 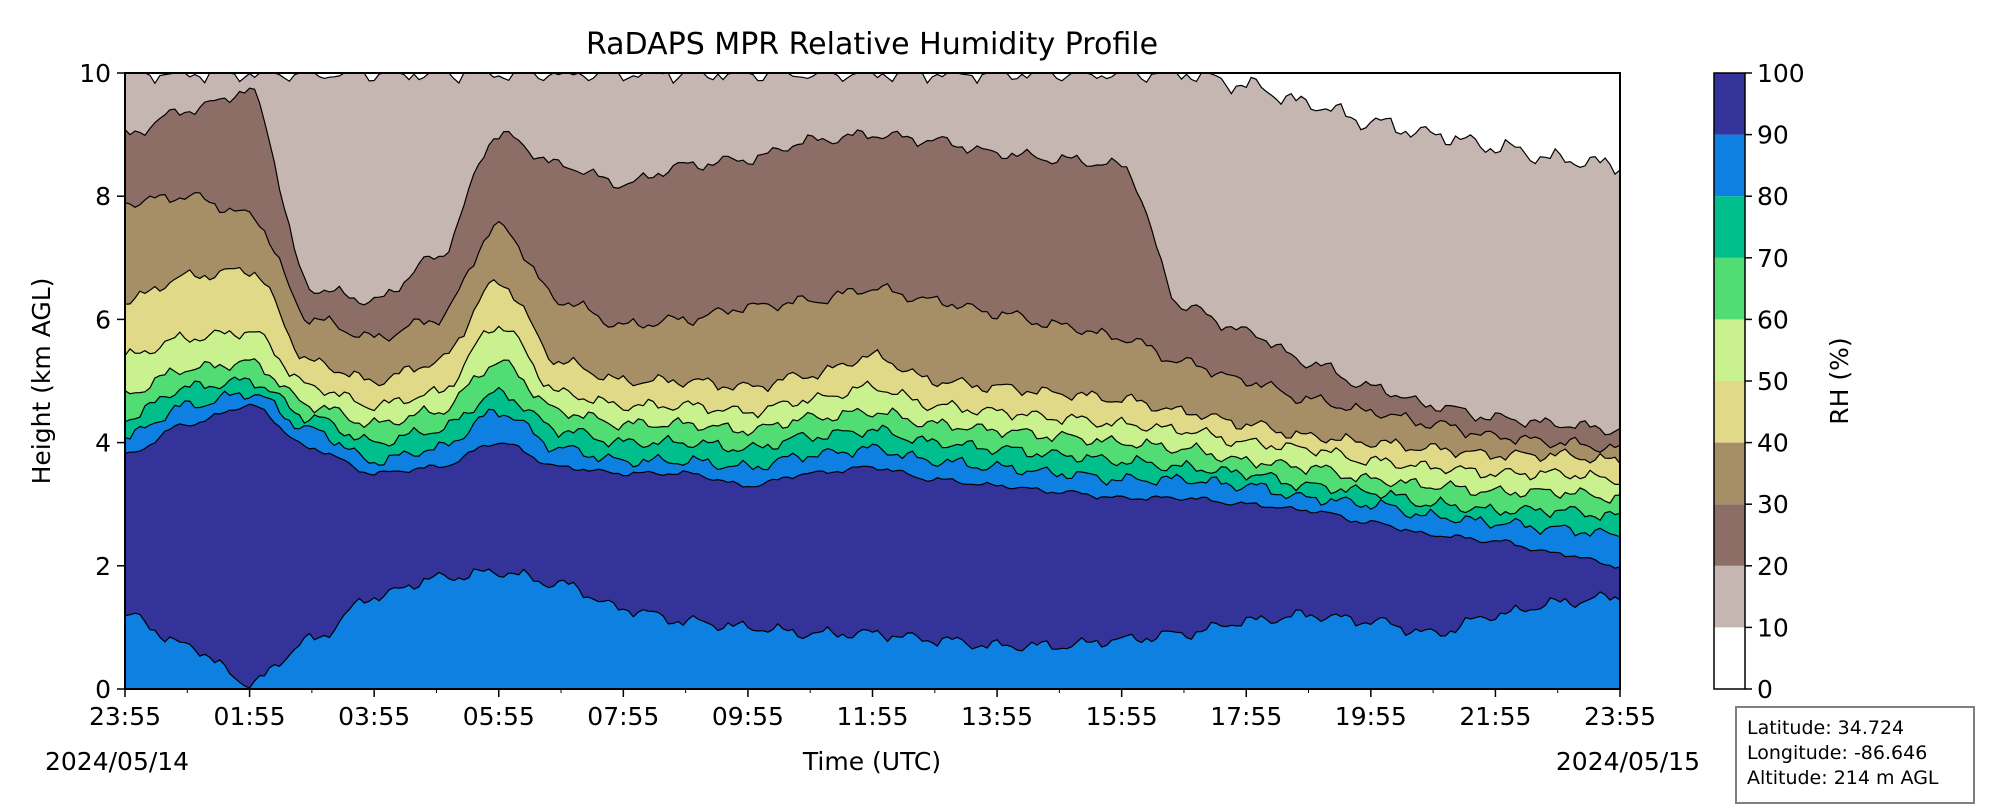 I want to click on y-tick-label: 8, so click(x=103, y=196).